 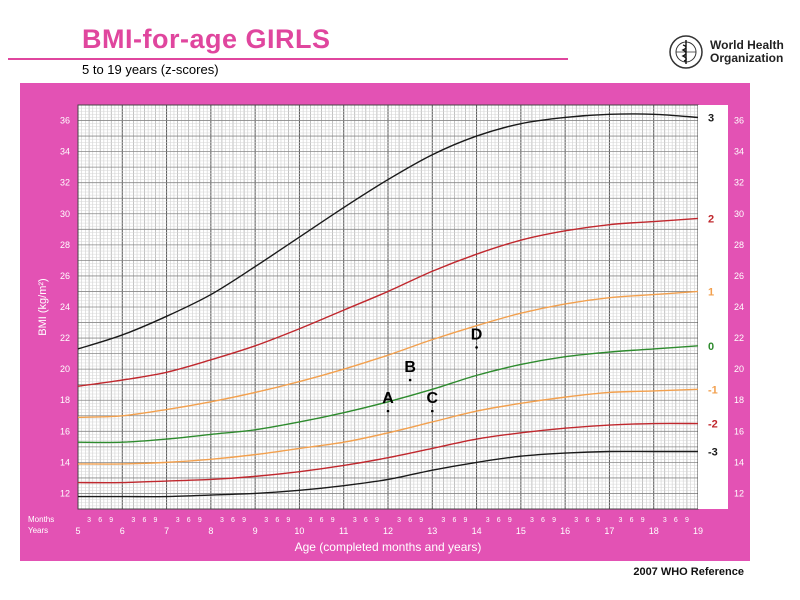 What do you see at coordinates (739, 400) in the screenshot?
I see `y-tick-label-right: 18` at bounding box center [739, 400].